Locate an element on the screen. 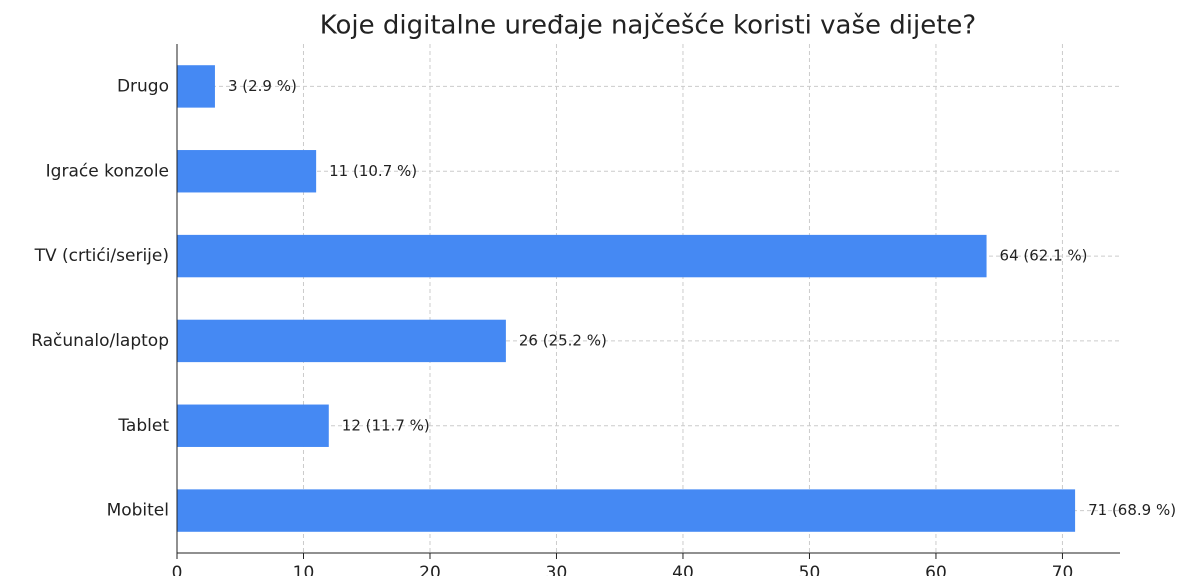 The height and width of the screenshot is (576, 1189). value-label: 26 (25.2 %) is located at coordinates (563, 340).